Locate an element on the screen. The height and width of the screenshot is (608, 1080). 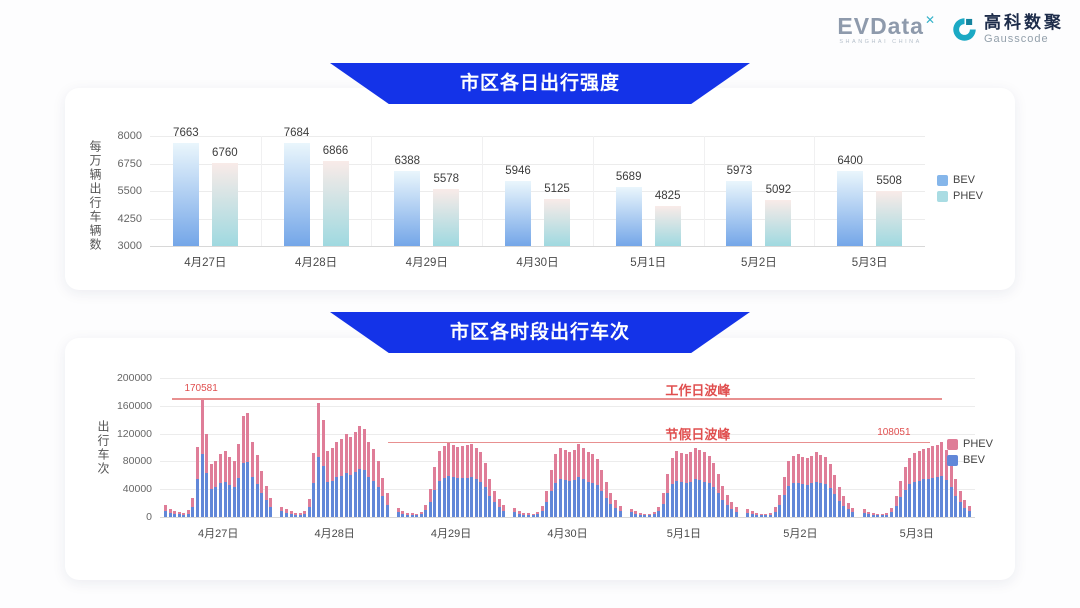
legend-item-phev: PHEV is located at coordinates (960, 196).